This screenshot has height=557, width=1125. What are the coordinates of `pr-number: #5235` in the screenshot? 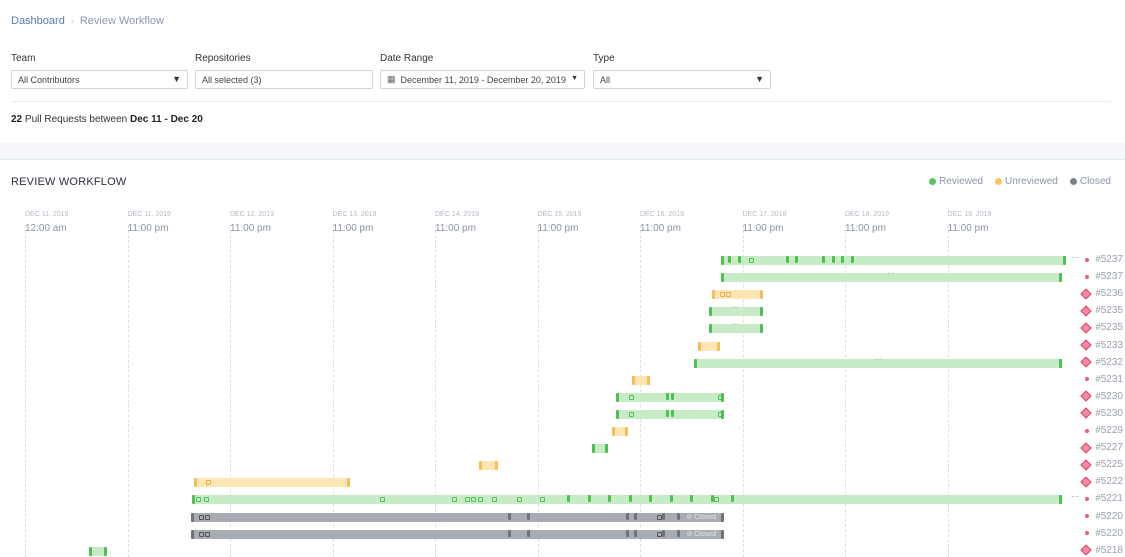 It's located at (1109, 328).